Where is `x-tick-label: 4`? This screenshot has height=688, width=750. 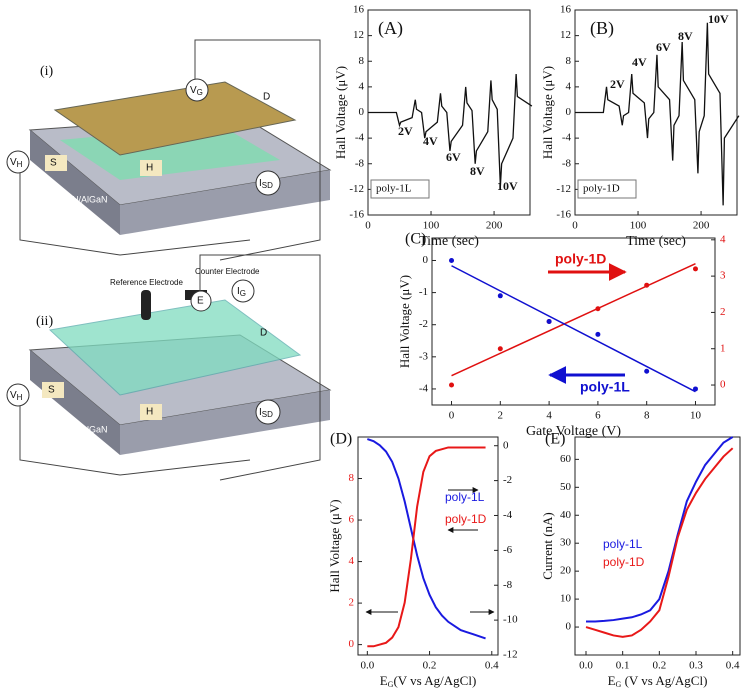 x-tick-label: 4 is located at coordinates (549, 416).